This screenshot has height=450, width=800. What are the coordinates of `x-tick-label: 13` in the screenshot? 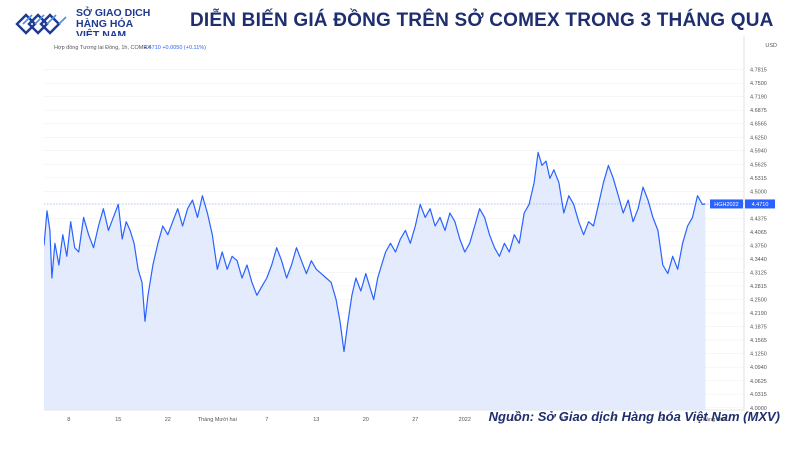 It's located at (316, 420).